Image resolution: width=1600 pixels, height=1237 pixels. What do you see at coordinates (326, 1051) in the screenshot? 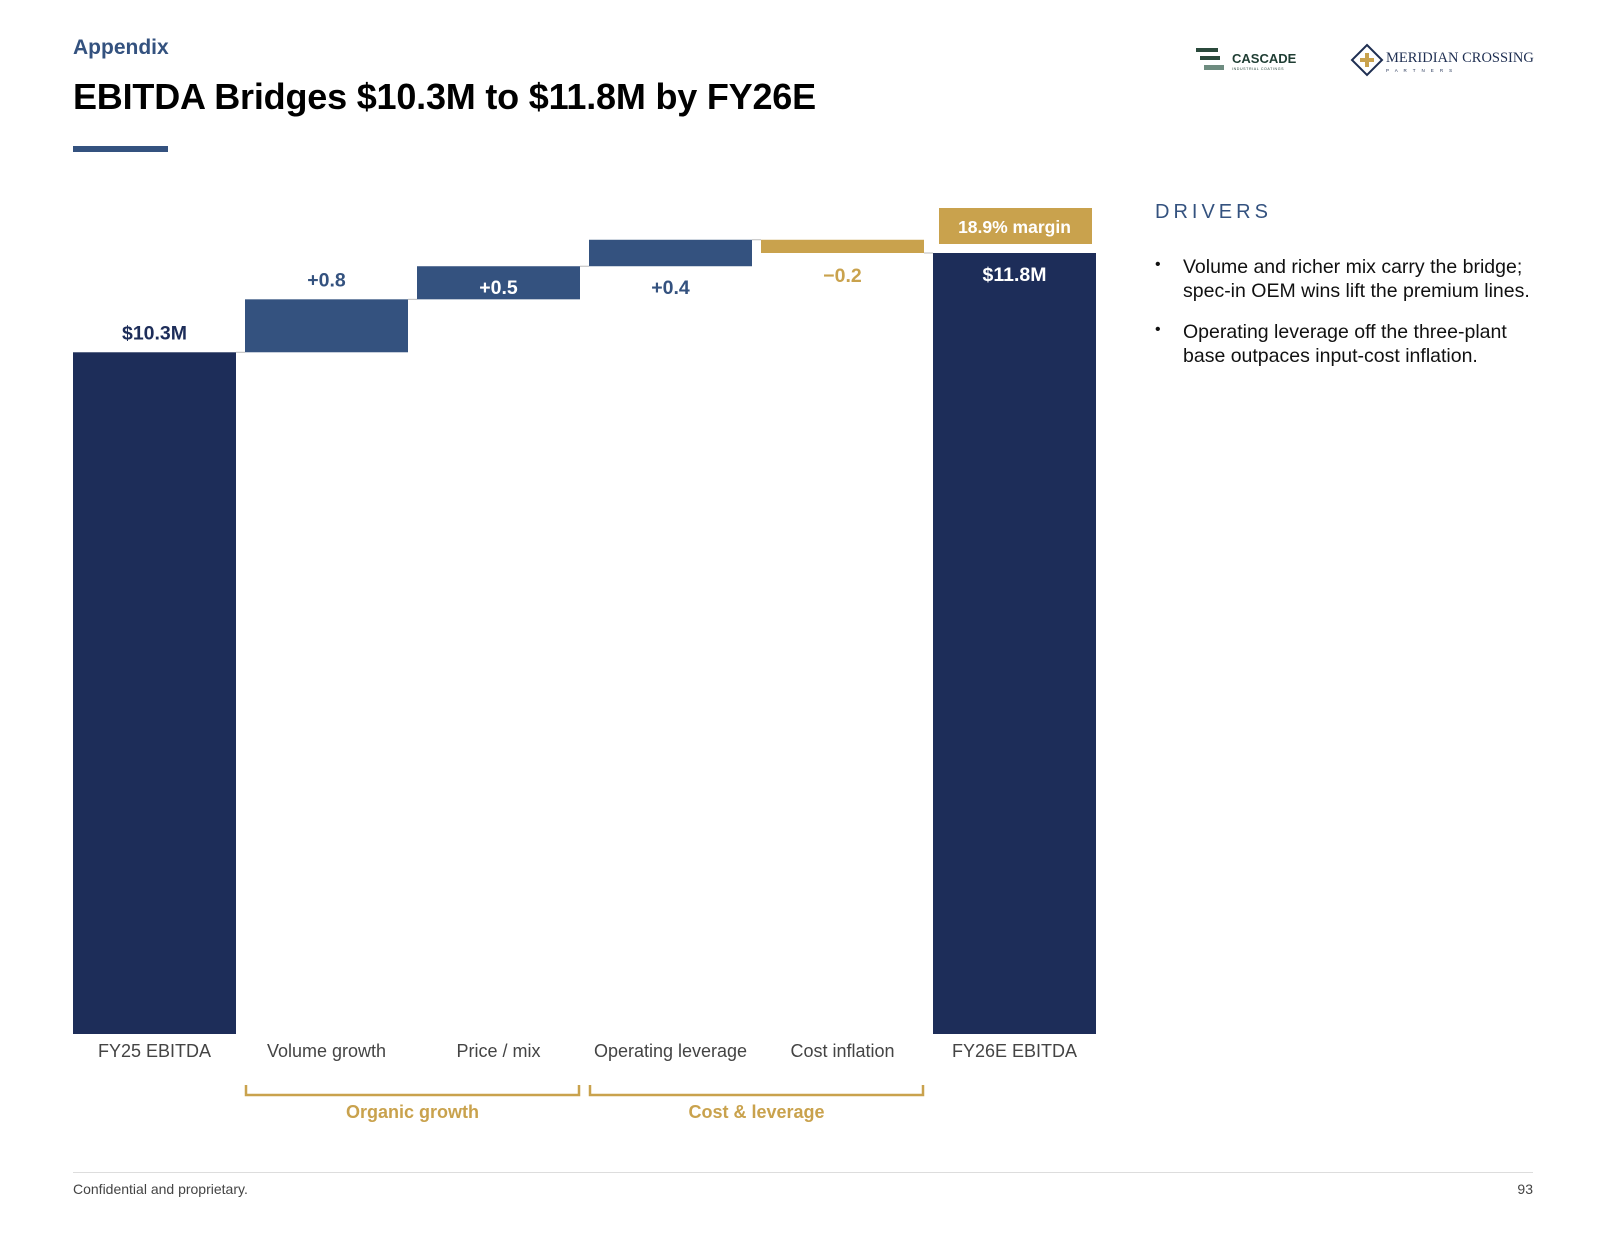
I see `category-label: Volume growth` at bounding box center [326, 1051].